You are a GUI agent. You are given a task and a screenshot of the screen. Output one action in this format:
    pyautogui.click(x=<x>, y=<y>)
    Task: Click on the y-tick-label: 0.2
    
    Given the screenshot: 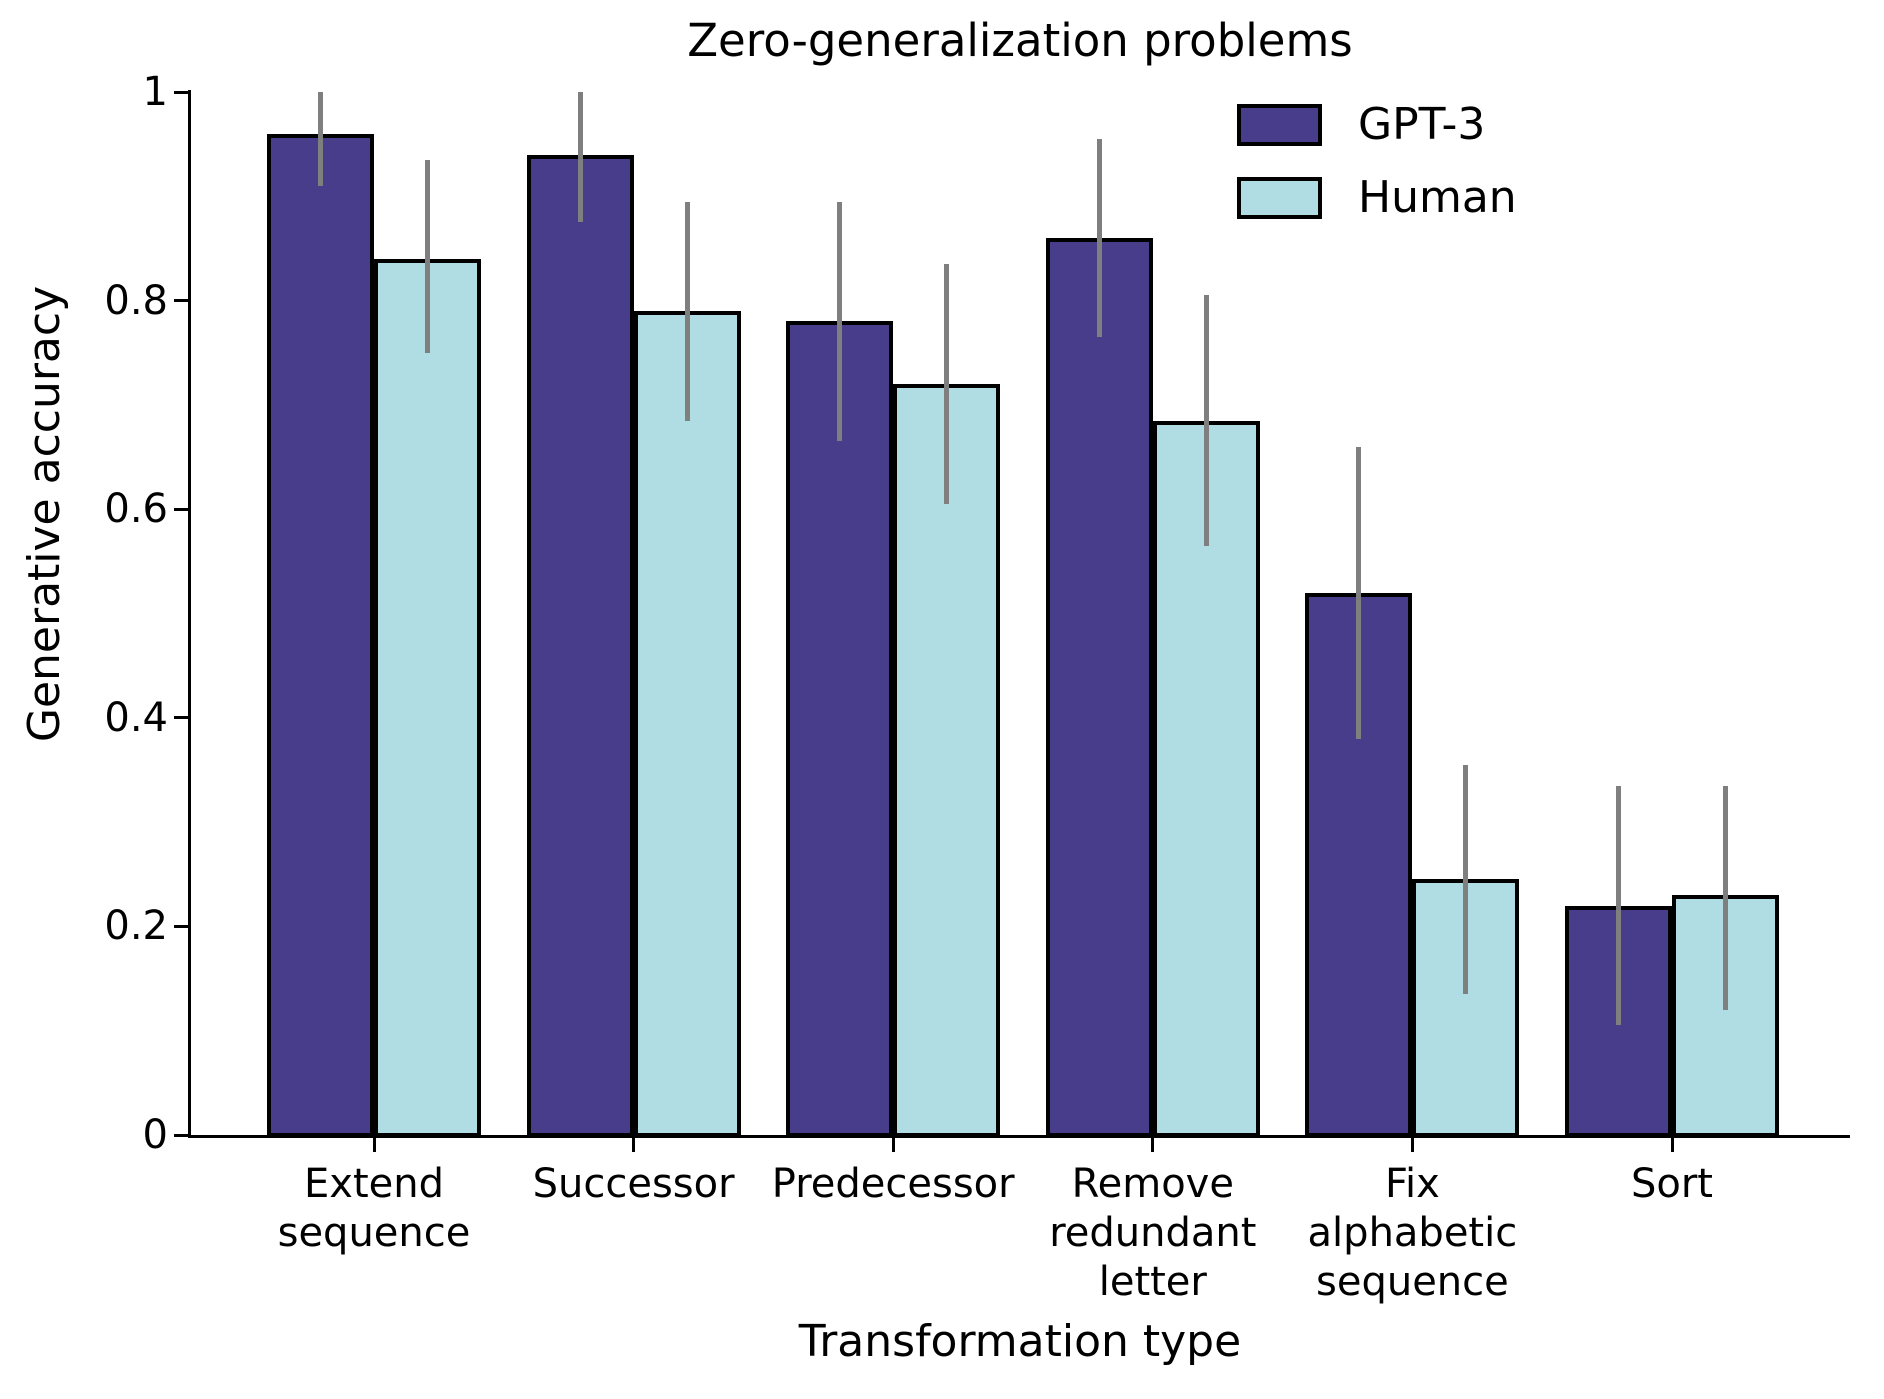 What is the action you would take?
    pyautogui.click(x=136, y=926)
    